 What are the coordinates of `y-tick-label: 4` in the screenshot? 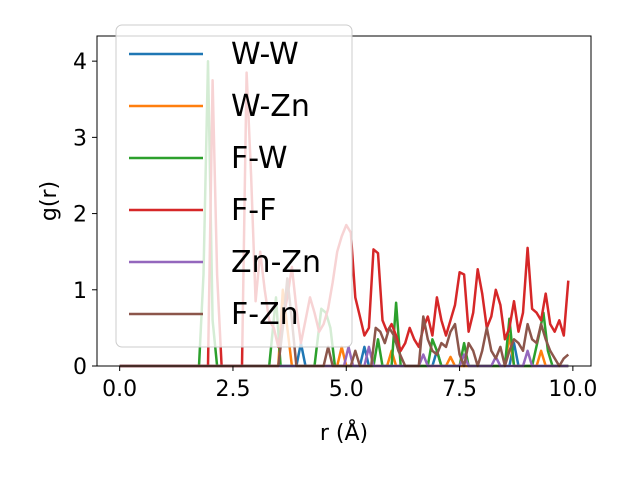 It's located at (80, 62).